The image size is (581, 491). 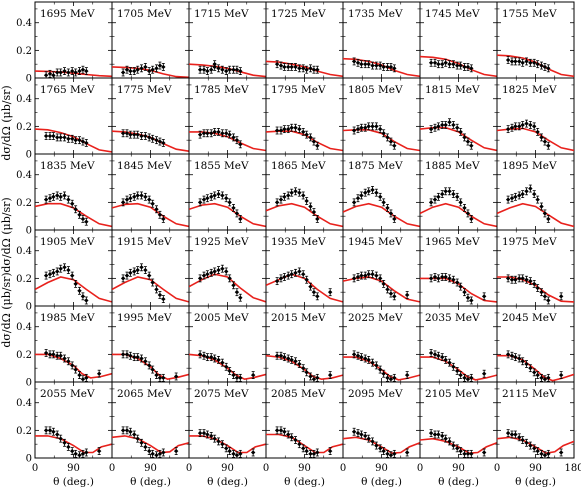 I want to click on panel: 1785 MeV, so click(x=227, y=116).